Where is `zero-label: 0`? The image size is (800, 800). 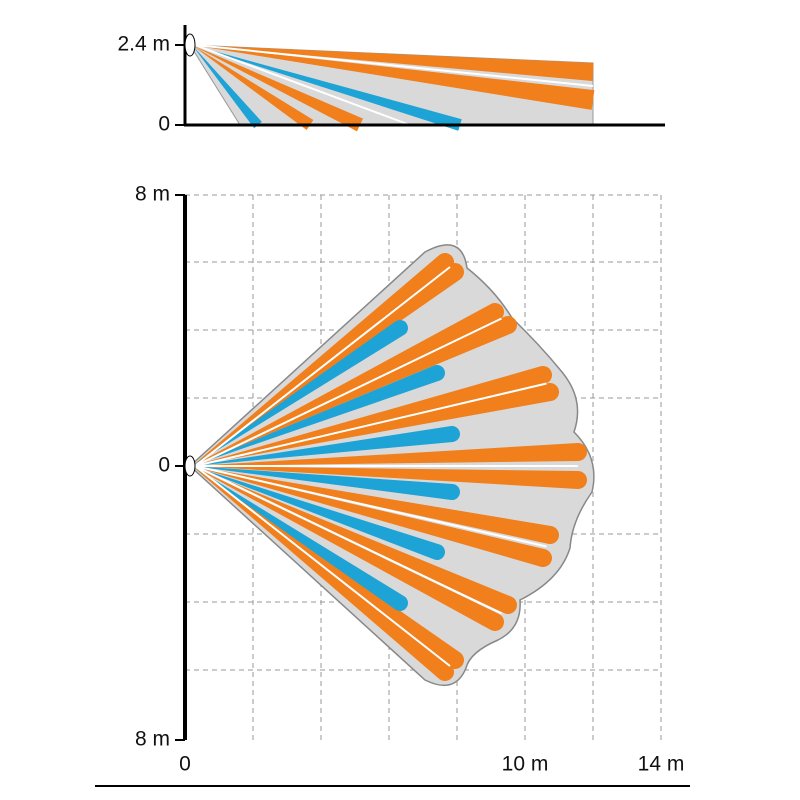 zero-label: 0 is located at coordinates (164, 124).